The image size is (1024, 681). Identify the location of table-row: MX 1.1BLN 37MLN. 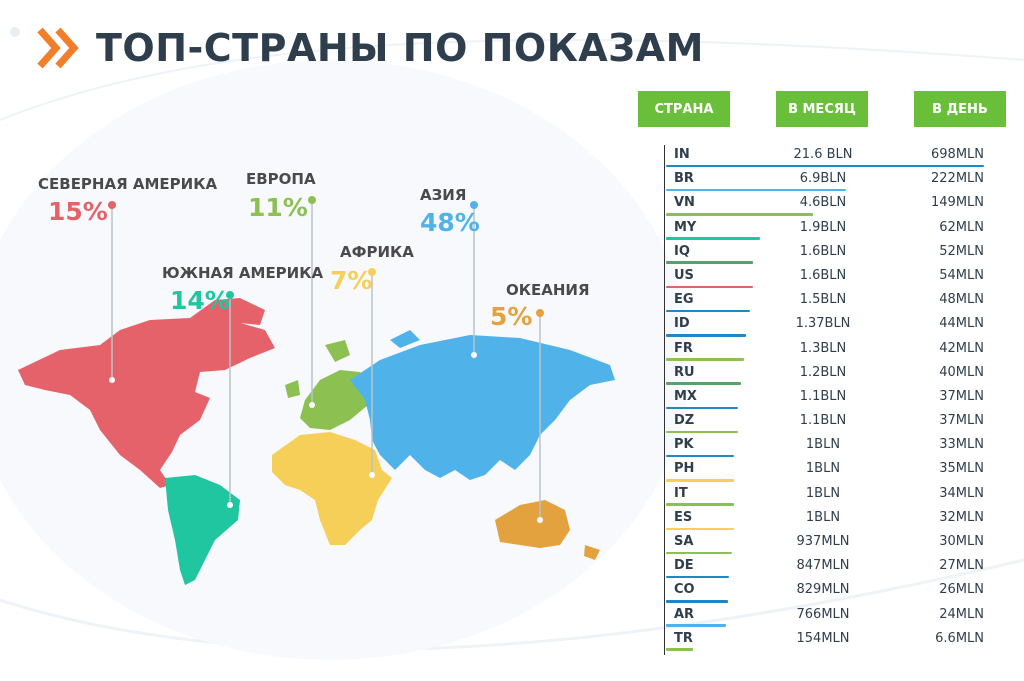
(825, 399).